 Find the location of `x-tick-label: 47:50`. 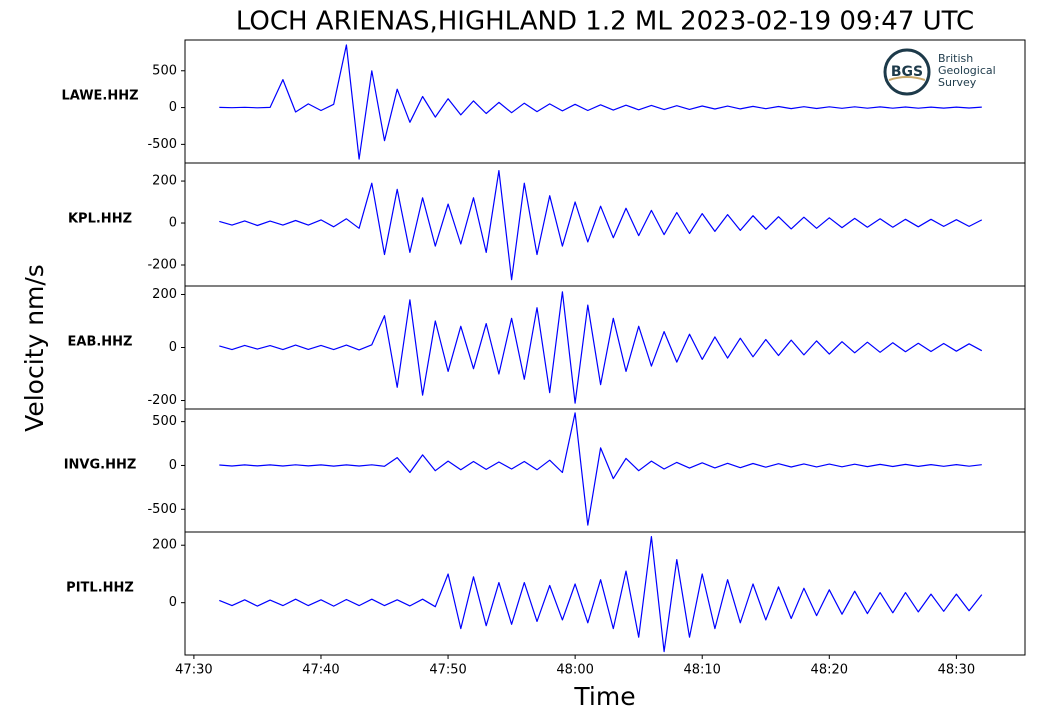

x-tick-label: 47:50 is located at coordinates (447, 670).